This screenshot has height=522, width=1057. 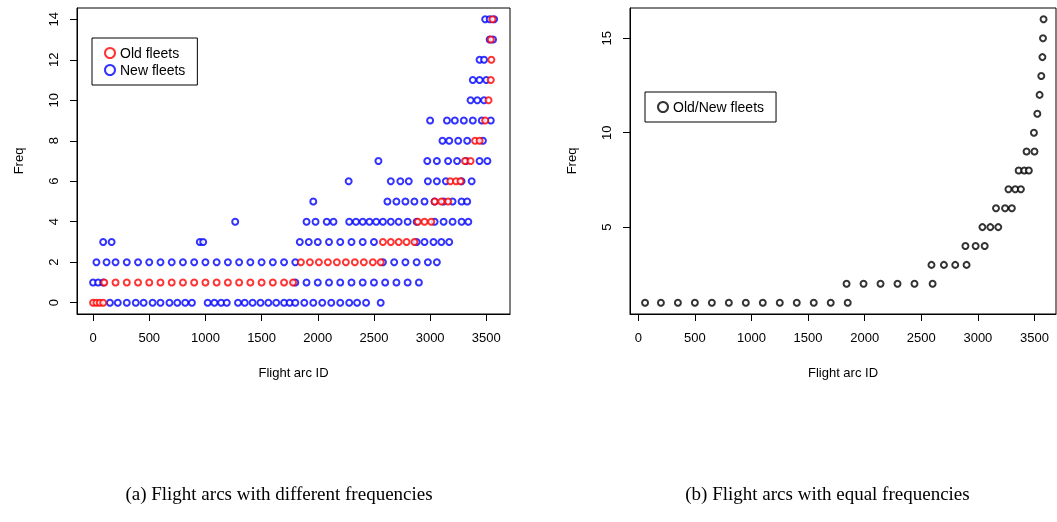 What do you see at coordinates (150, 53) in the screenshot?
I see `legend-label: Old fleets` at bounding box center [150, 53].